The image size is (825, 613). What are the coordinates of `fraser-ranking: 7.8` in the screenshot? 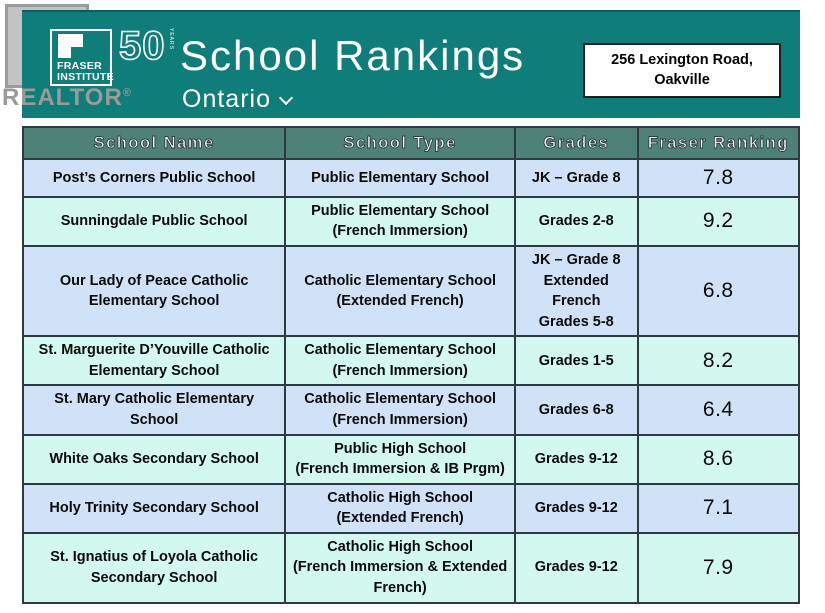 It's located at (718, 178).